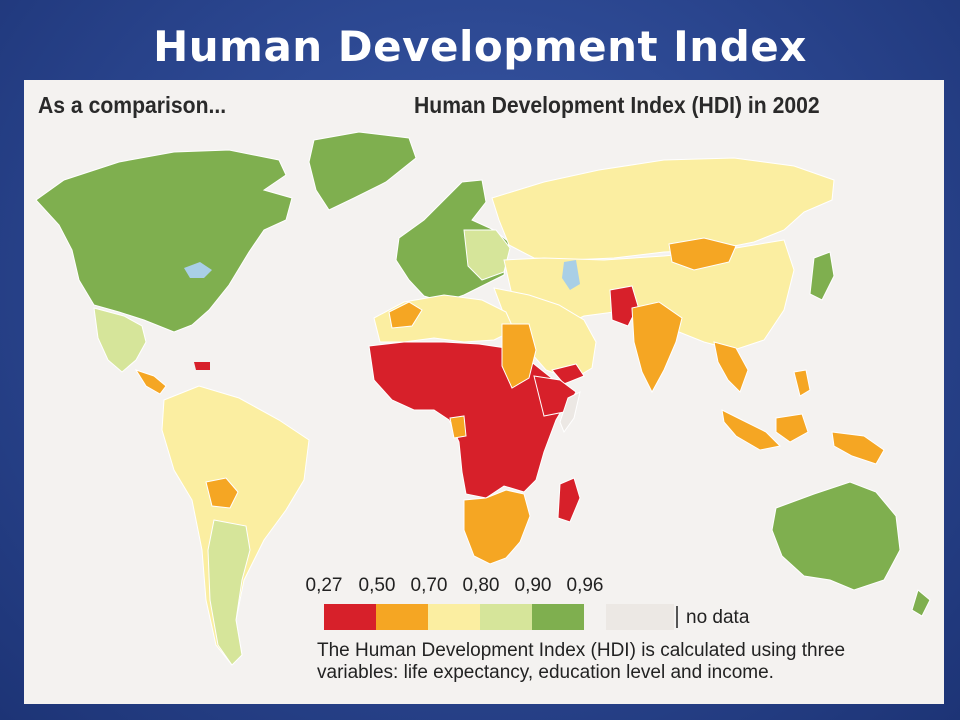  Describe the element at coordinates (487, 255) in the screenshot. I see `region-eastern-europe` at that location.